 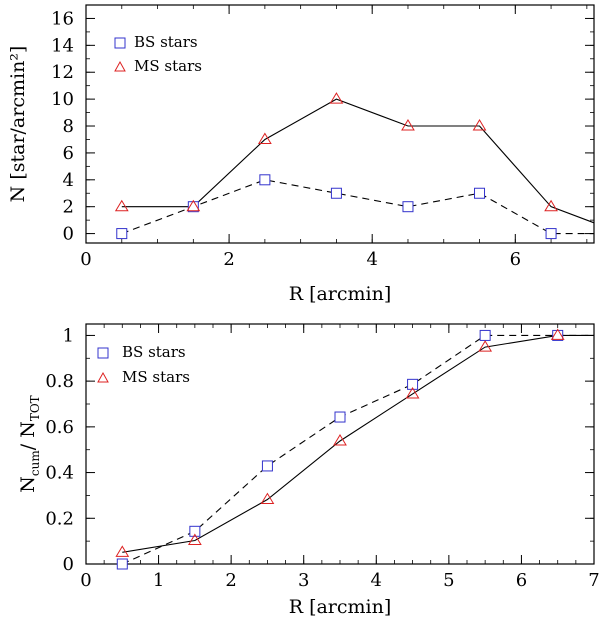 I want to click on y-label-mid: / N, so click(x=28, y=435).